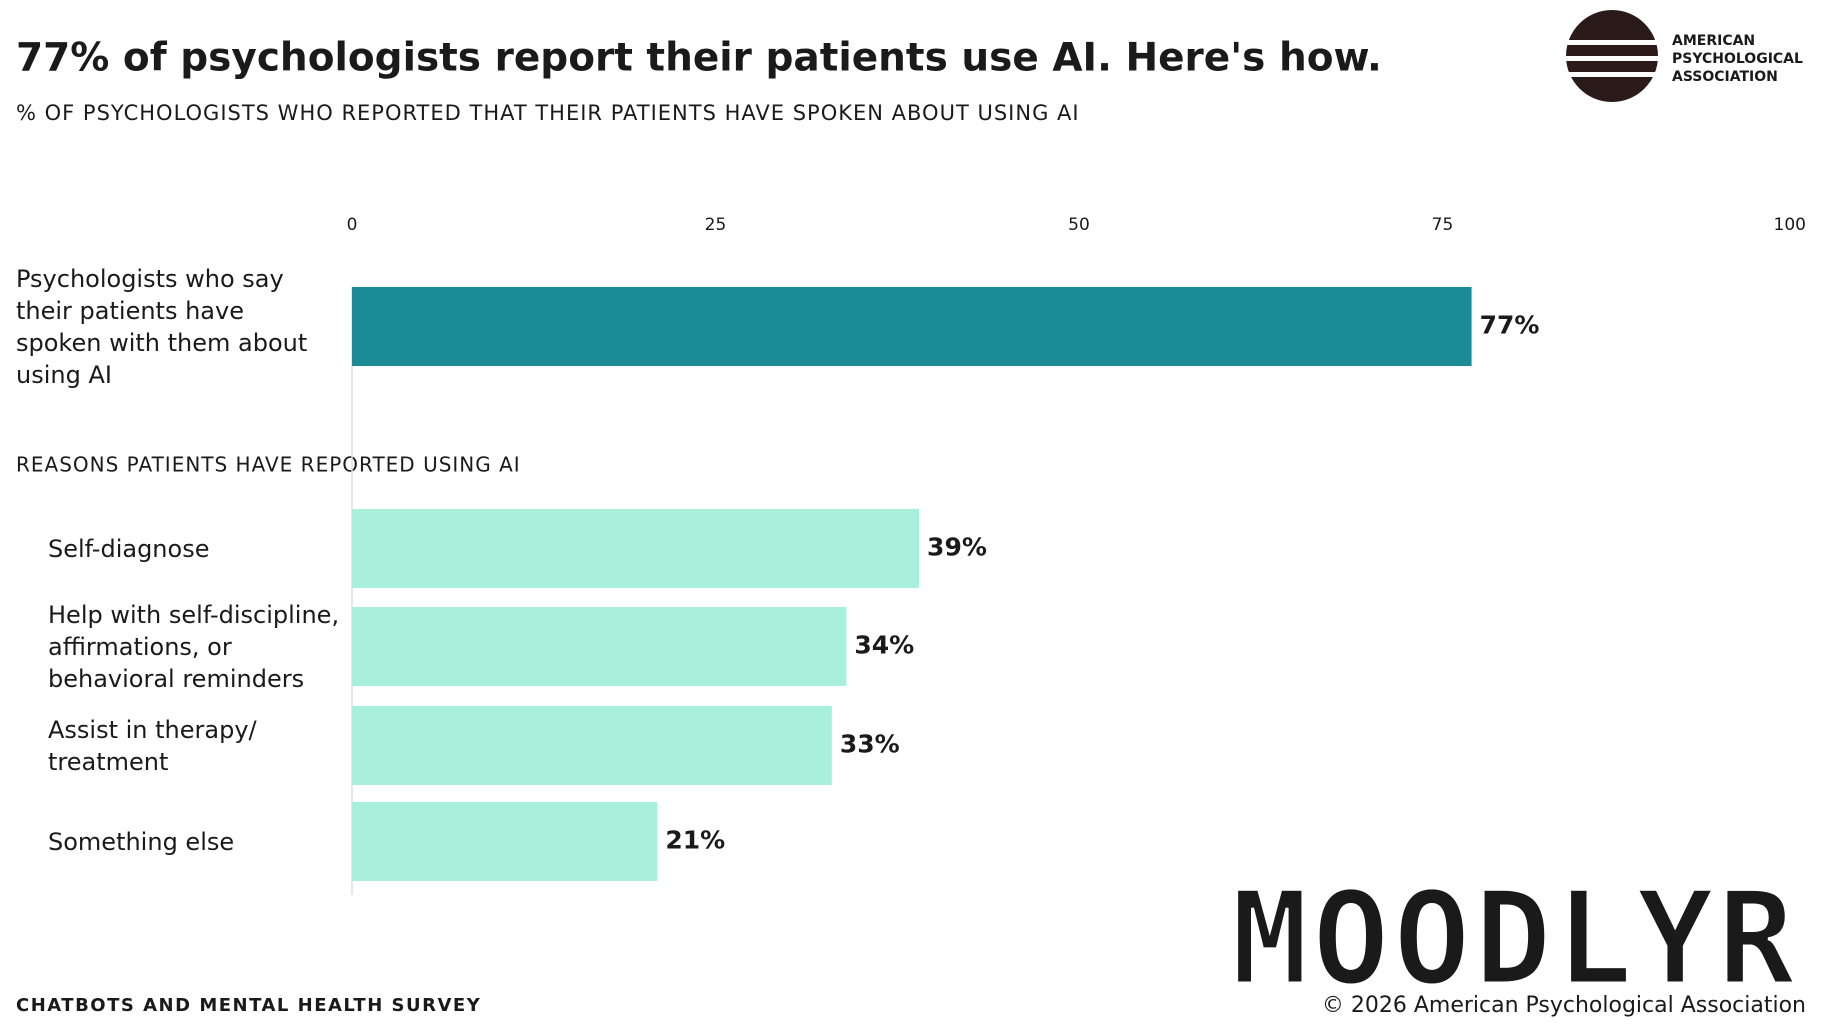  I want to click on value-label: 39%, so click(957, 547).